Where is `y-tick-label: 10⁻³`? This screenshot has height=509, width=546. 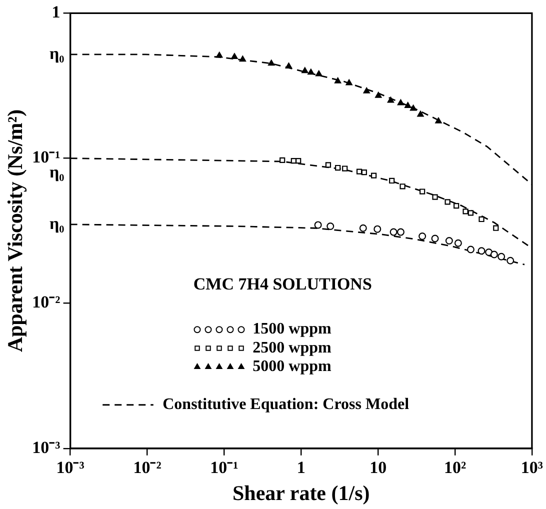 y-tick-label: 10⁻³ is located at coordinates (46, 447).